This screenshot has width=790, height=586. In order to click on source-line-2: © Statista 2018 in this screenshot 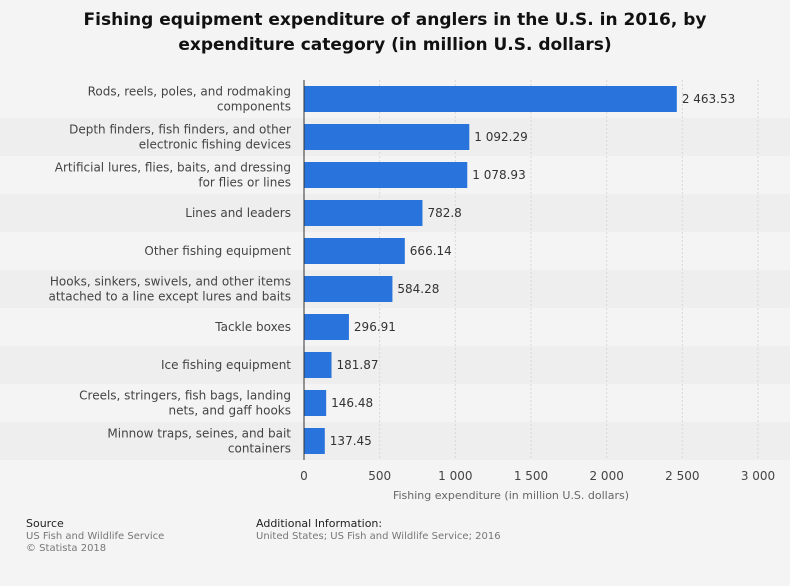, I will do `click(66, 548)`.